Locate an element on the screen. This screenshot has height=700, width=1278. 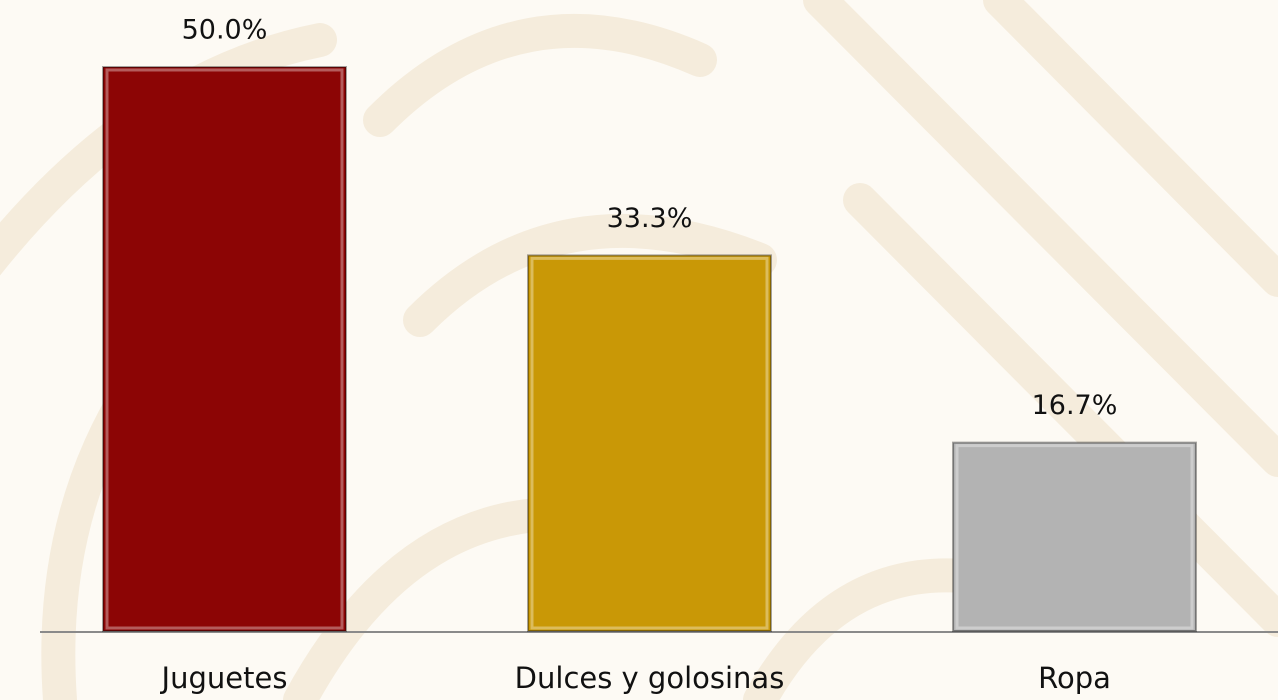
category-label: Dulces y golosinas is located at coordinates (650, 678).